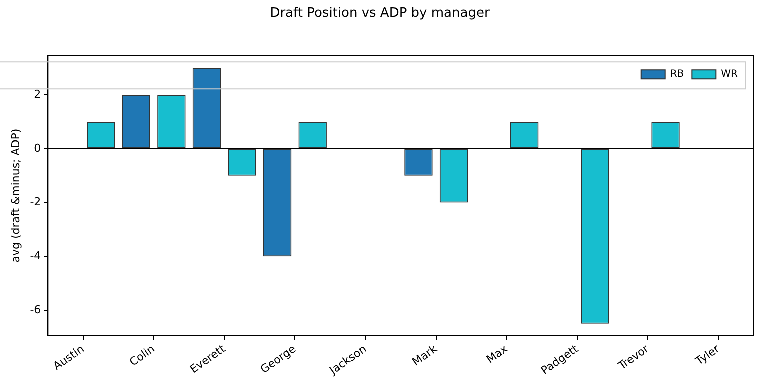  I want to click on y-tick-label: -2, so click(36, 202).